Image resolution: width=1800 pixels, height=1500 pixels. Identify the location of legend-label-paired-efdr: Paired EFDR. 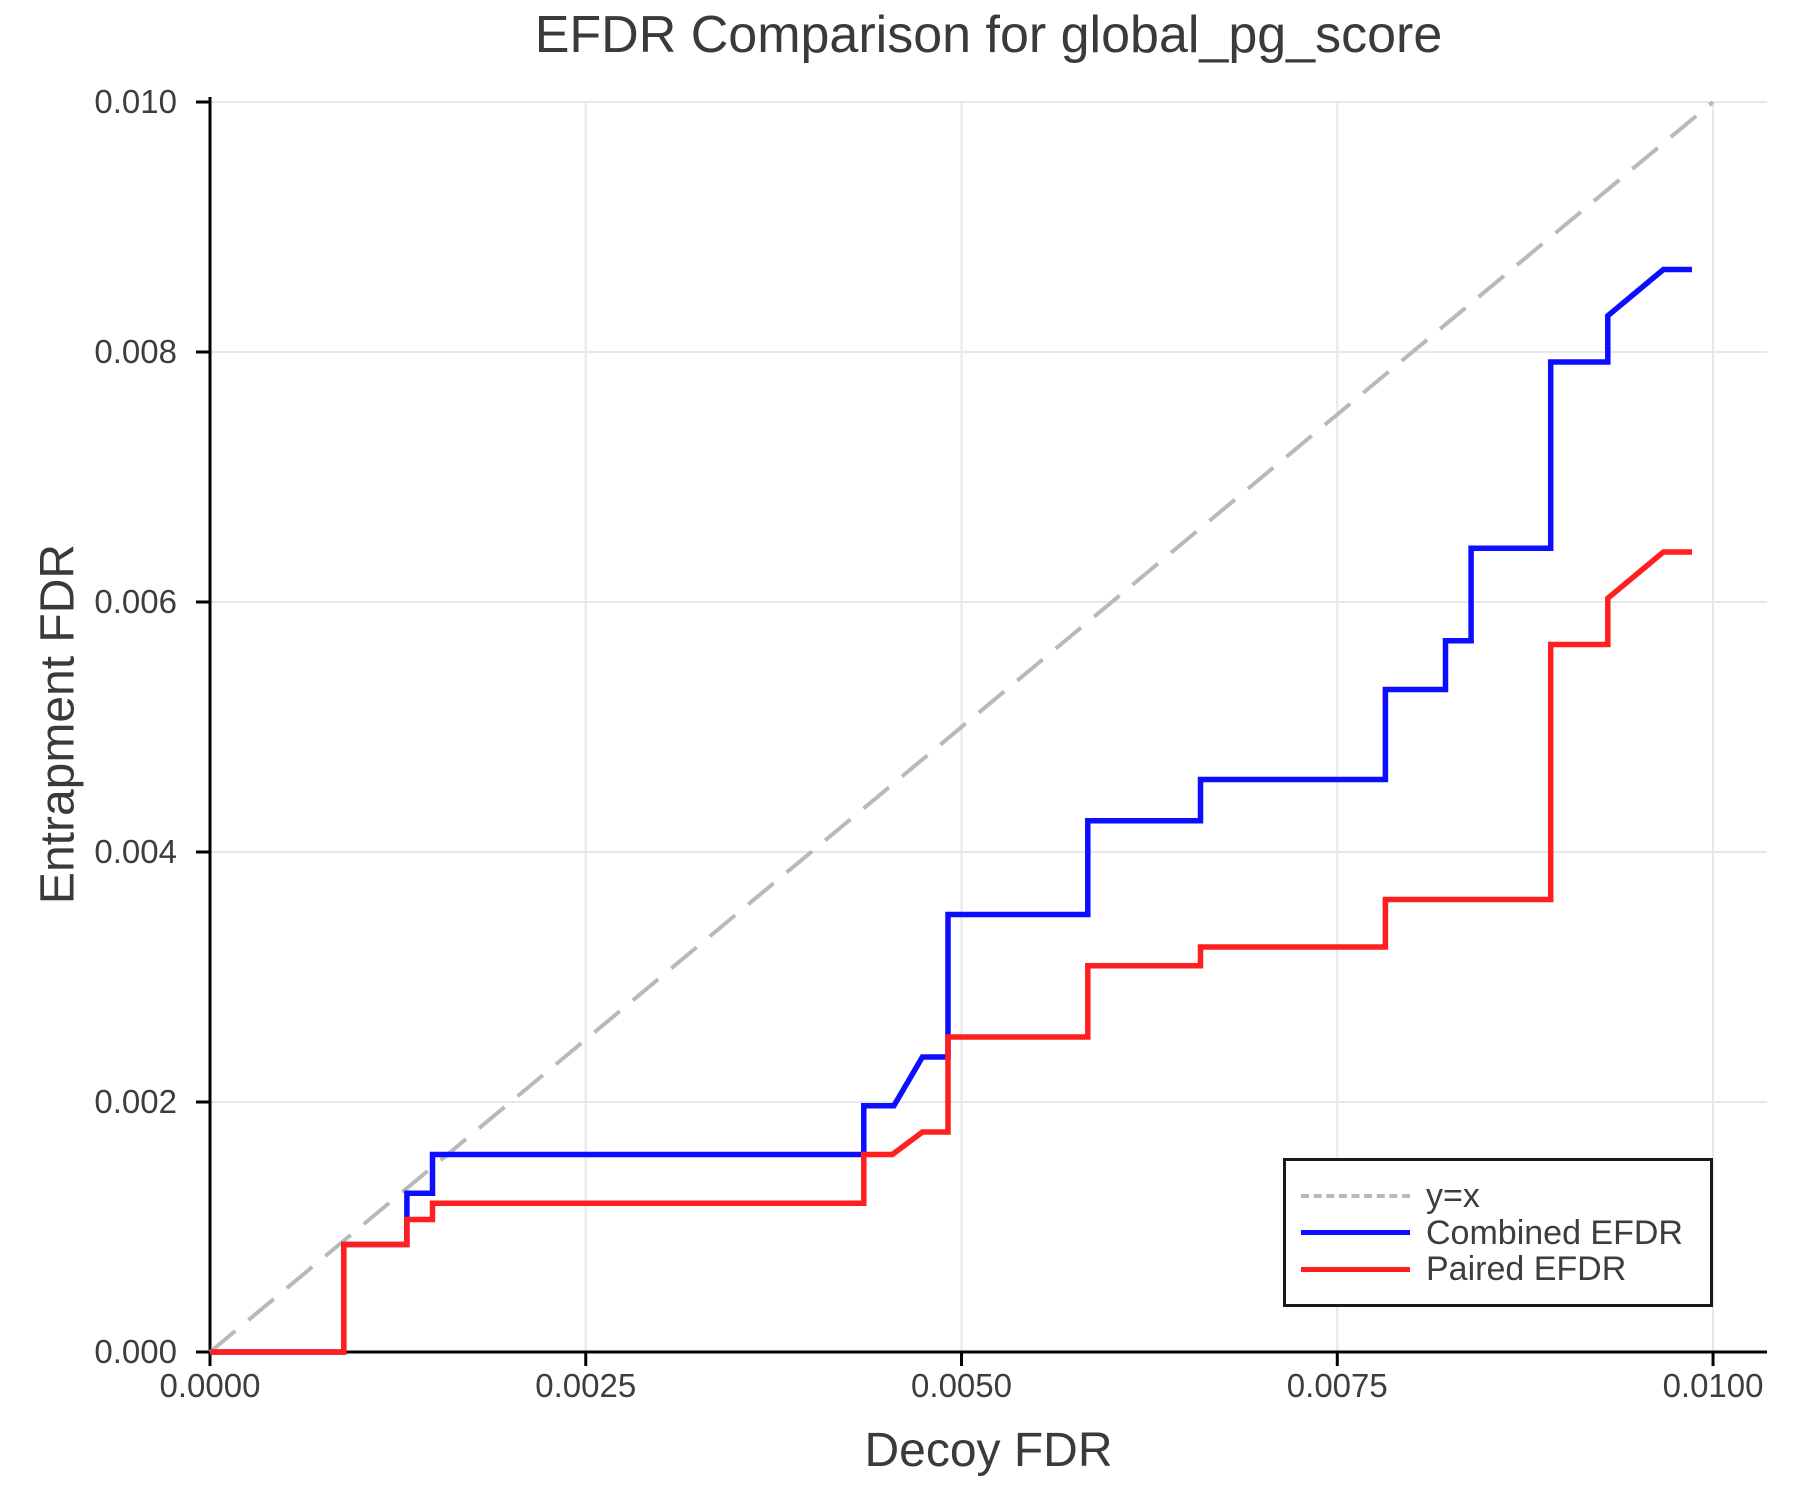
(1526, 1269).